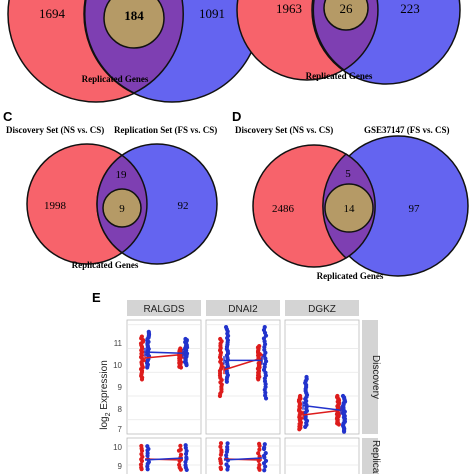  I want to click on venn-c-inner-circle, so click(122, 208).